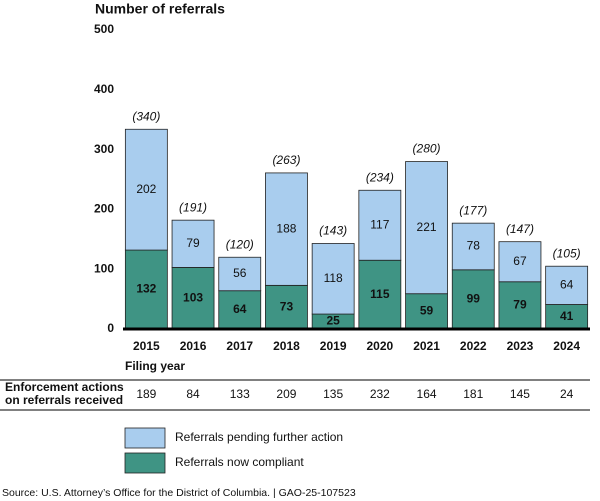  I want to click on value-label: 73, so click(287, 306).